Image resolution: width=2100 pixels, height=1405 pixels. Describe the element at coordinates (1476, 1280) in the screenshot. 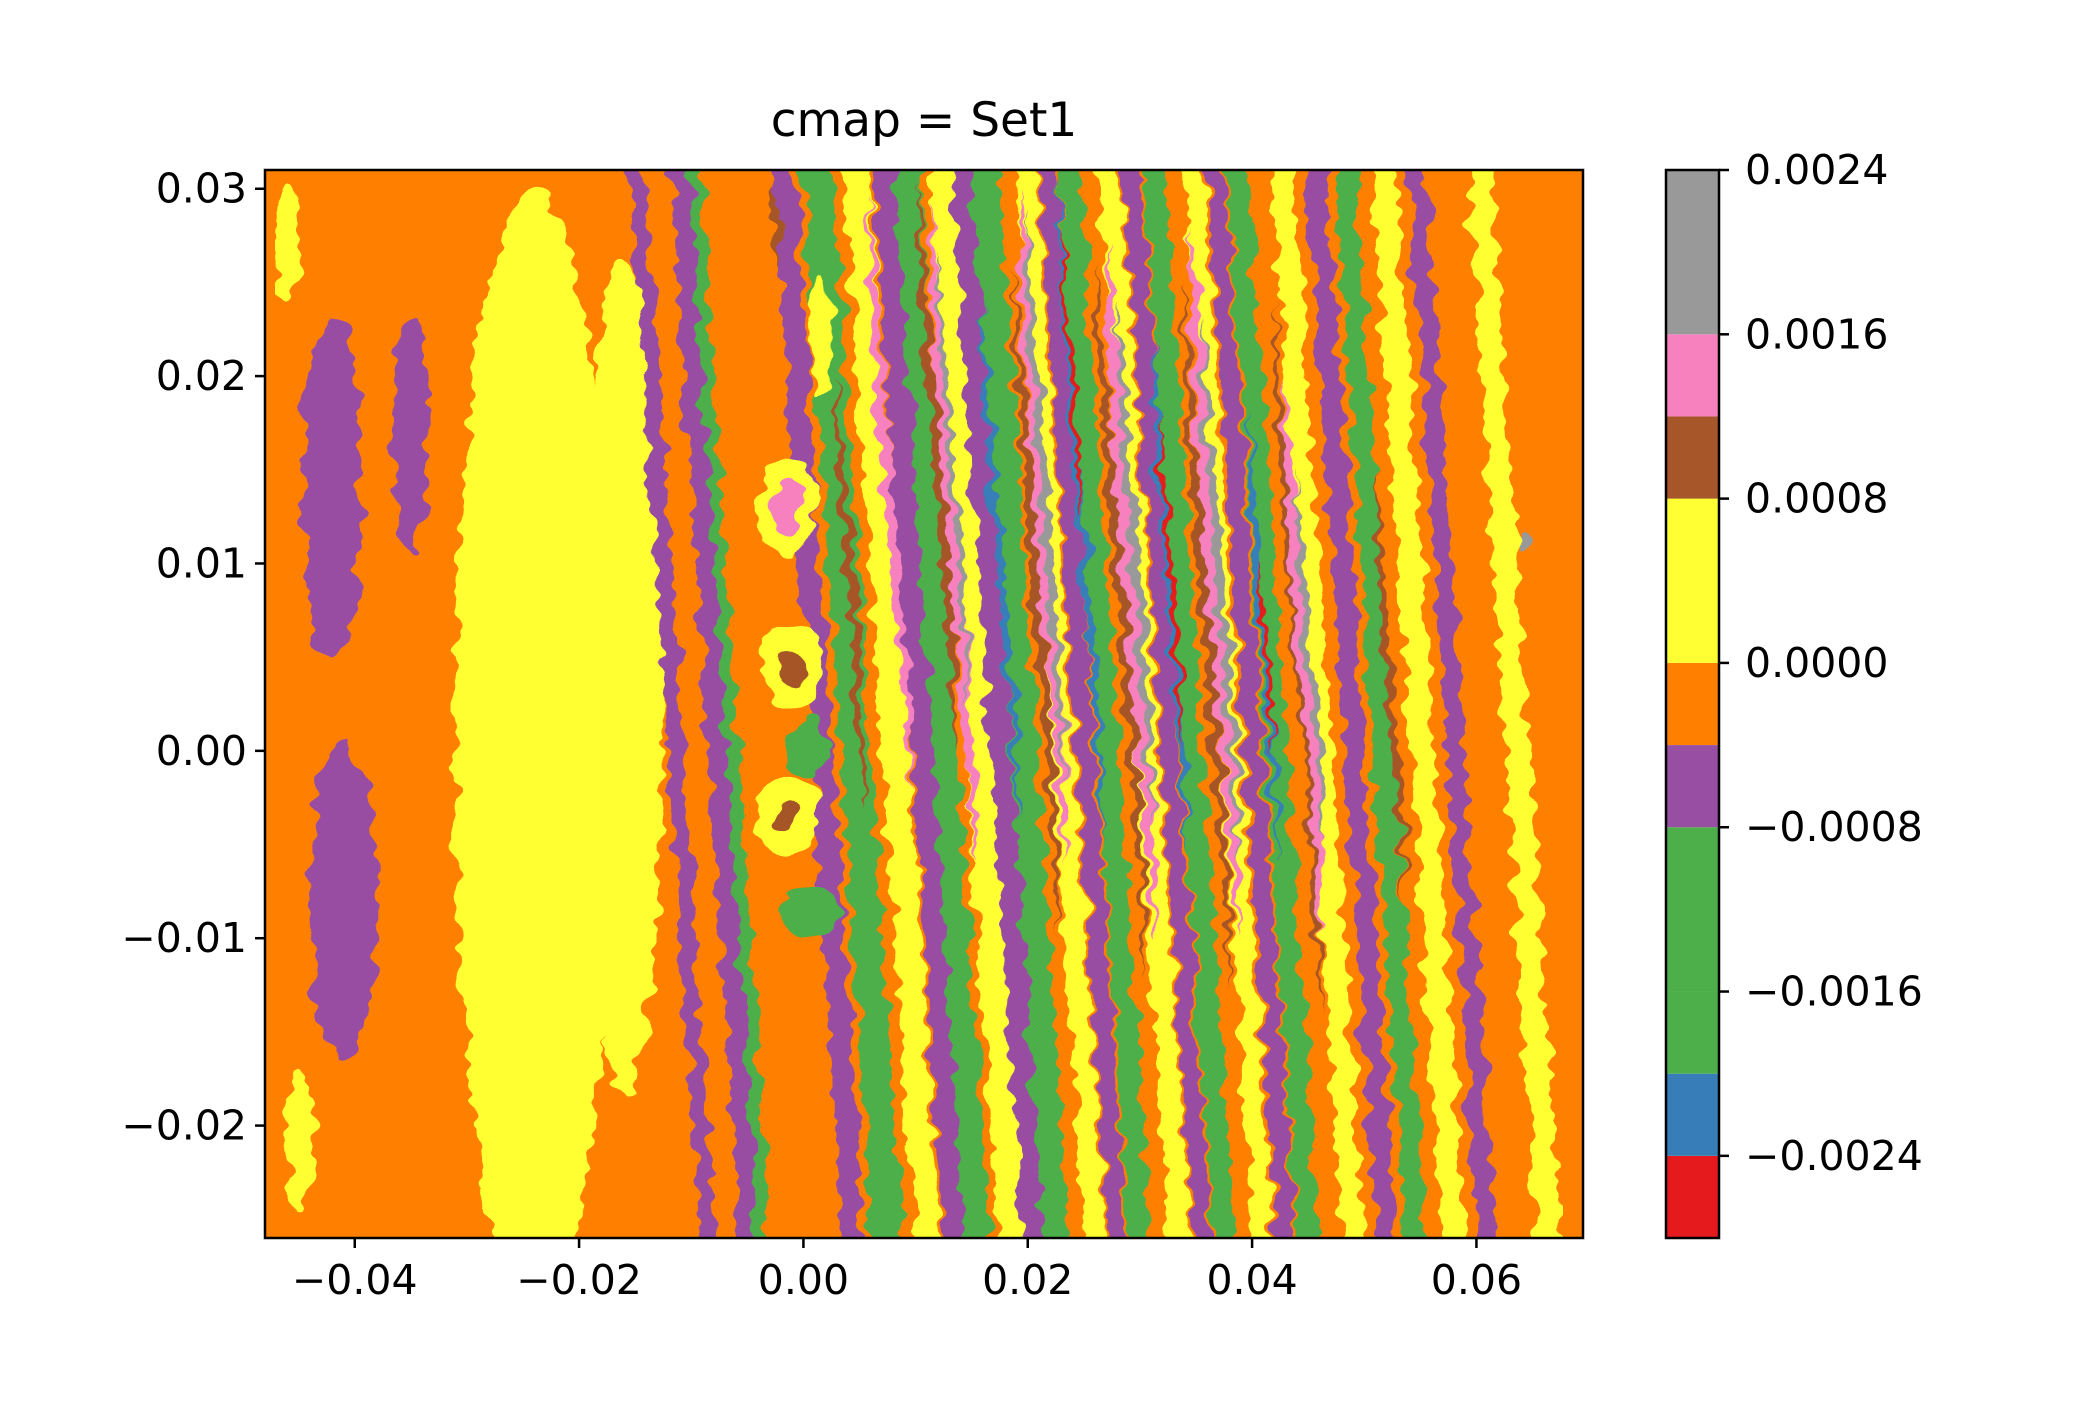

I see `x-tick-label: 0.06` at that location.